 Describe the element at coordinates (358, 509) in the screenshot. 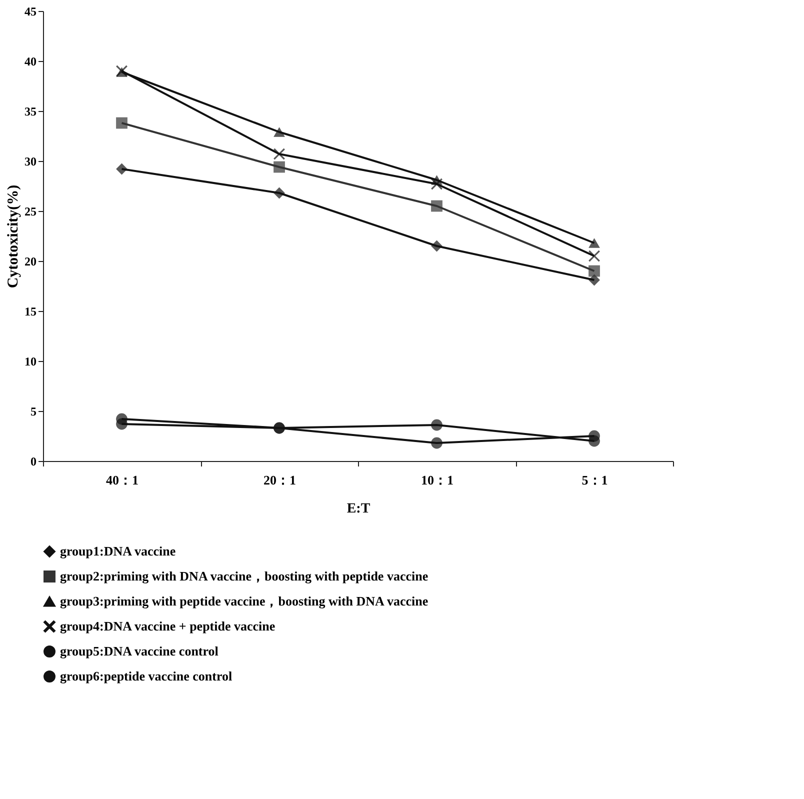

I see `x-axis-title: E:T` at that location.